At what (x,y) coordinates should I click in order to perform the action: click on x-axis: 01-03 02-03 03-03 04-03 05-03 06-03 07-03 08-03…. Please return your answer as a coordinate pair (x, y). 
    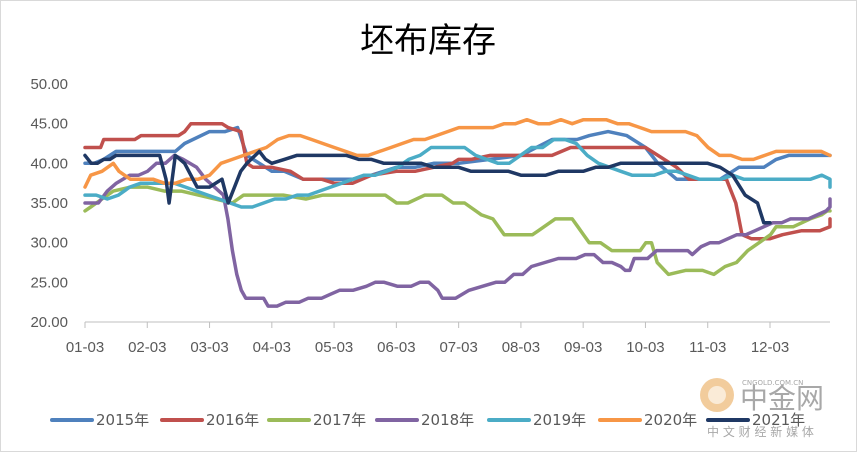
    Looking at the image, I should click on (448, 338).